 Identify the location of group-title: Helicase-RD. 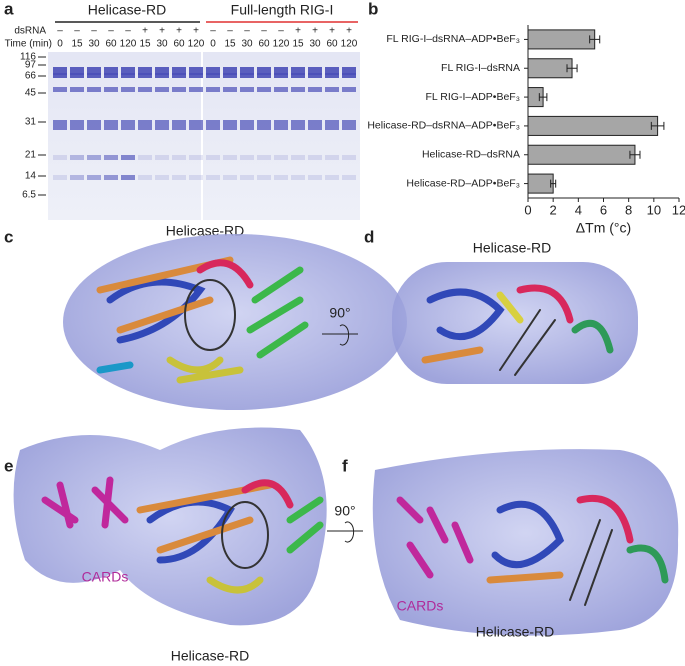
(127, 10).